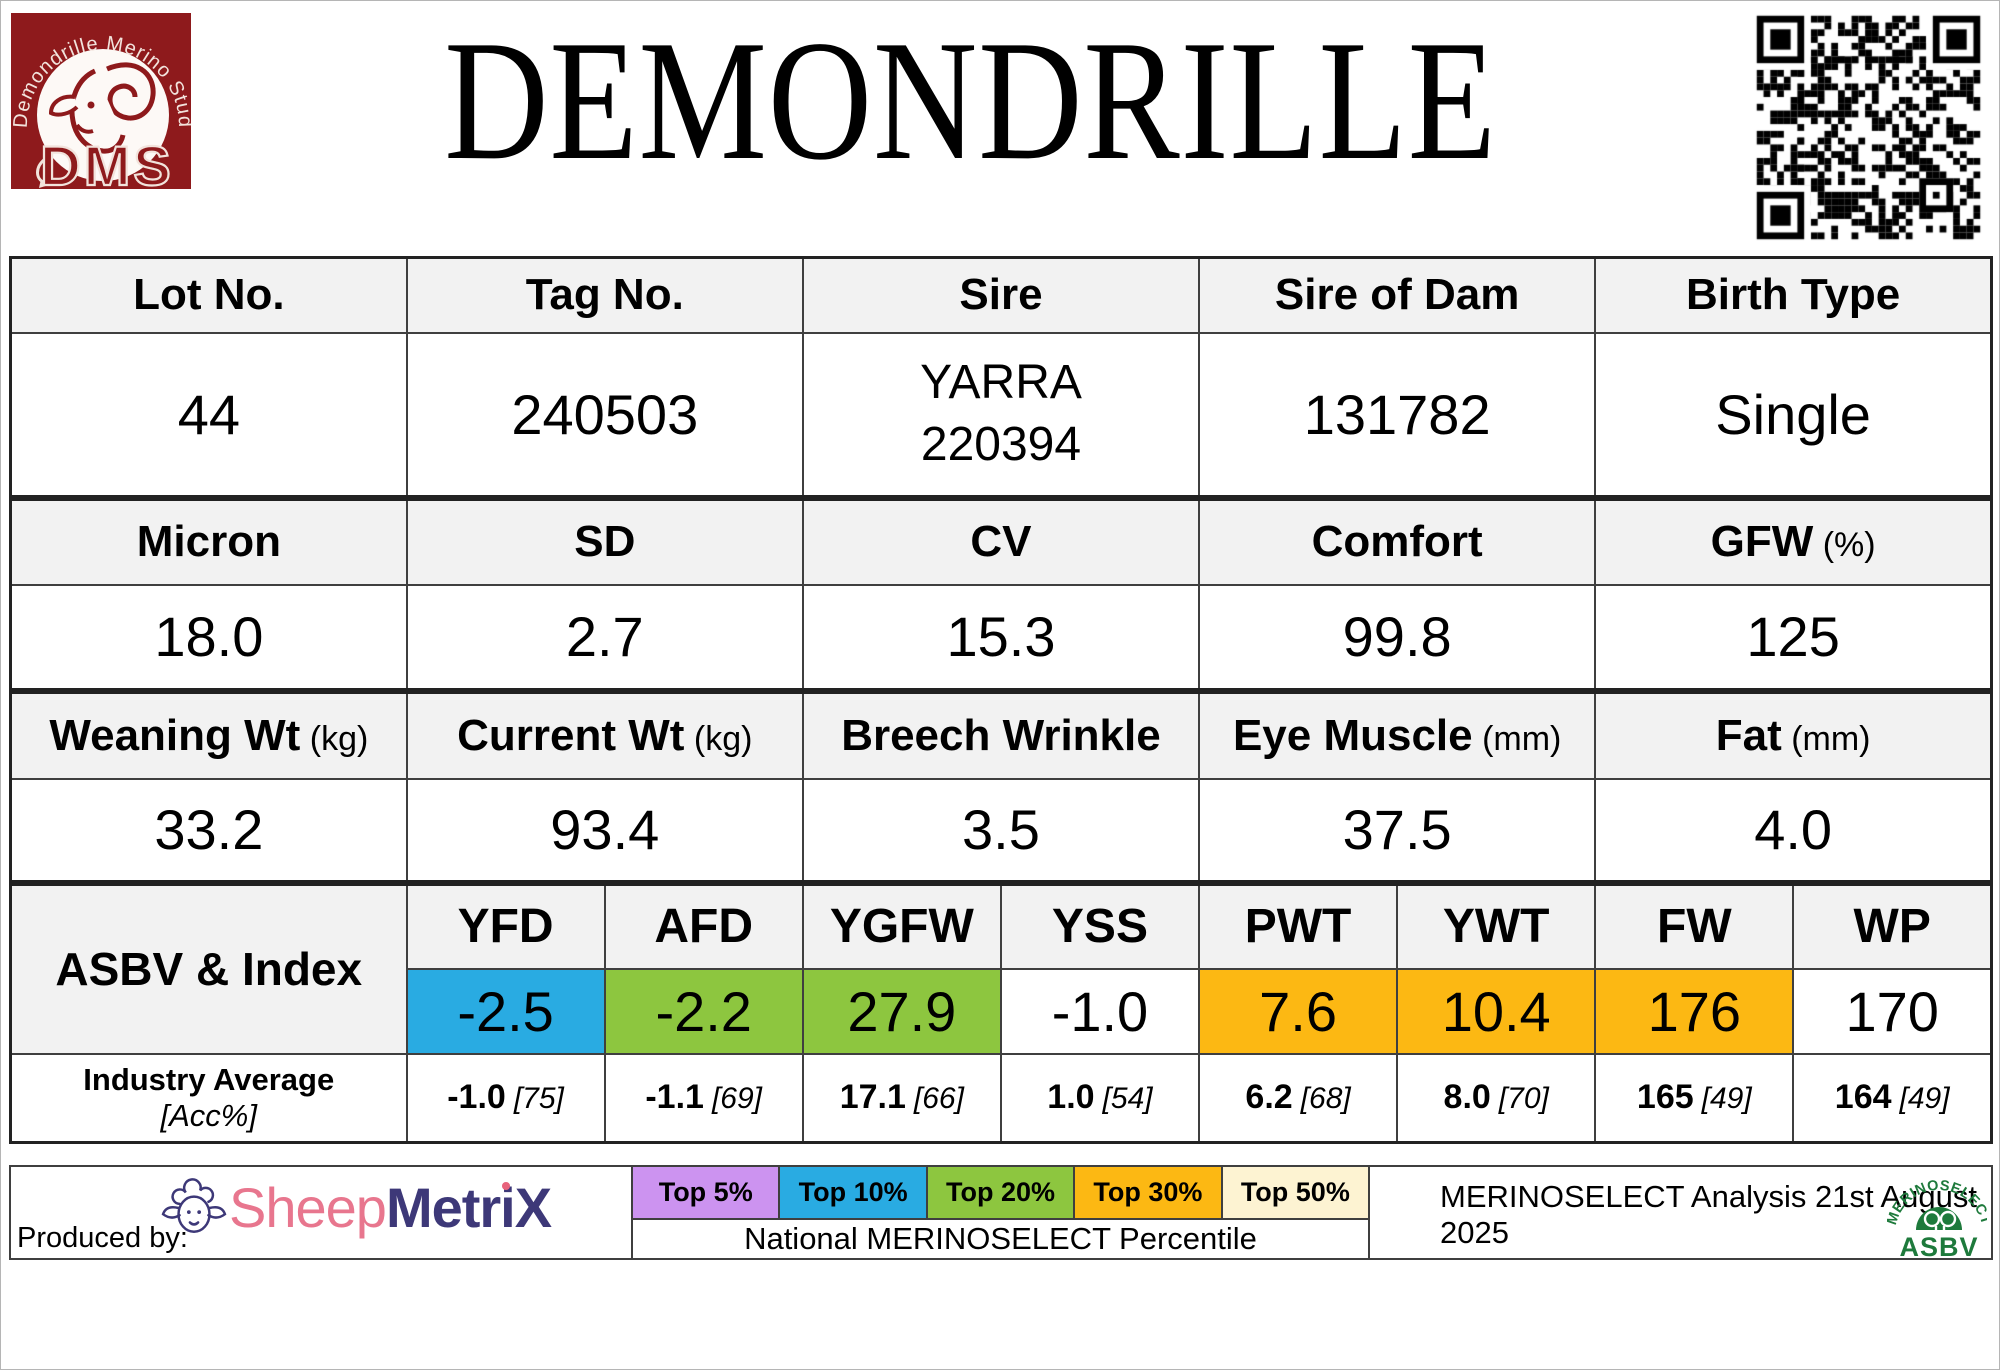 The image size is (2000, 1370). Describe the element at coordinates (1298, 1098) in the screenshot. I see `pwt-industry: 6.2 [68]` at that location.